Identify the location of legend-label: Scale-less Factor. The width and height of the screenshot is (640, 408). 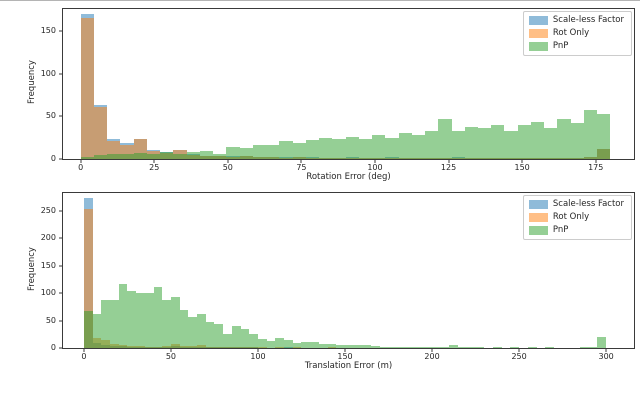
(588, 204).